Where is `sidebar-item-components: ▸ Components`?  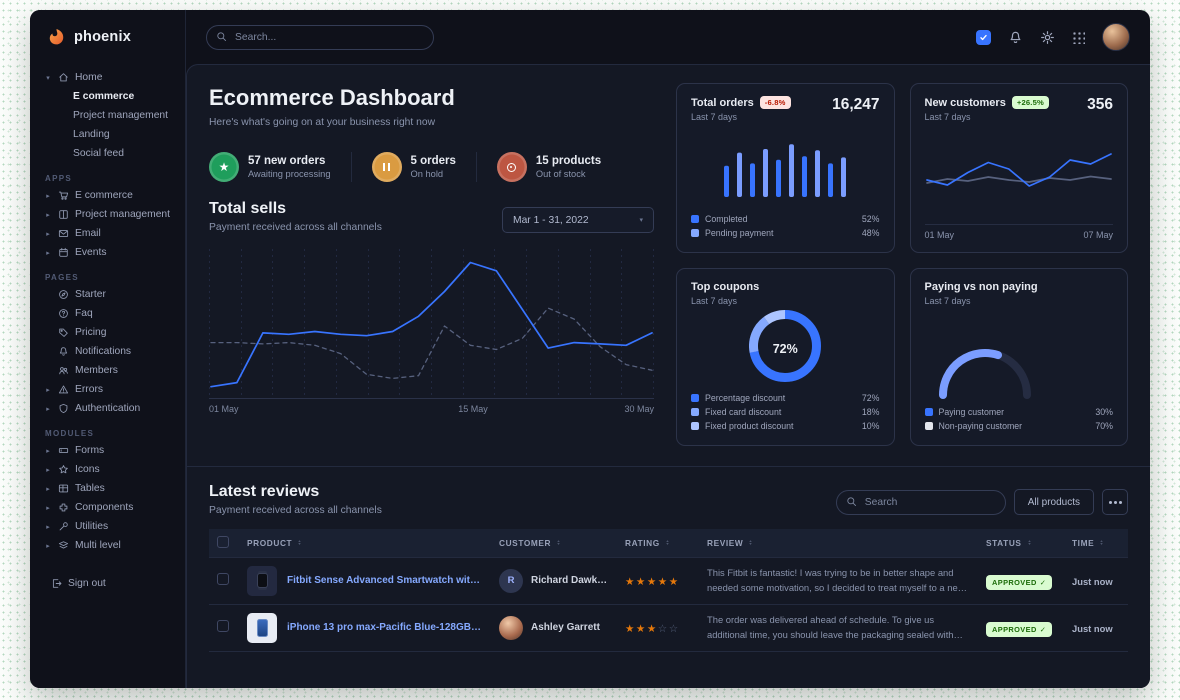 sidebar-item-components: ▸ Components is located at coordinates (107, 507).